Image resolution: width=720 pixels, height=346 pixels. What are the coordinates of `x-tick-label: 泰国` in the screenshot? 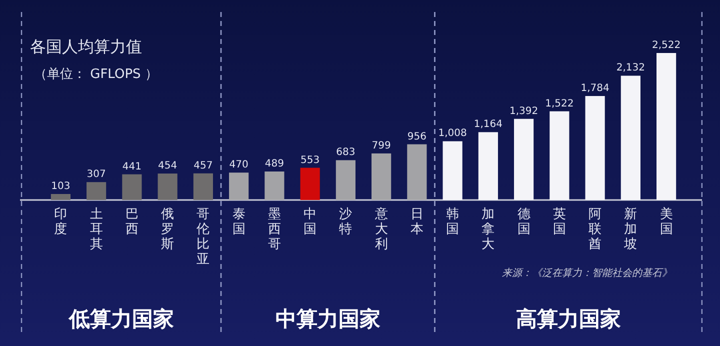 It's located at (239, 222).